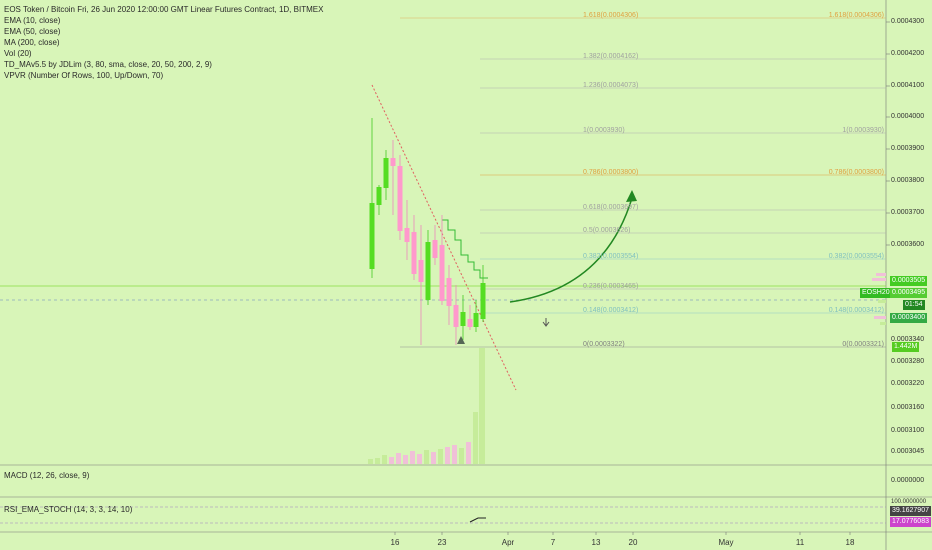  Describe the element at coordinates (908, 361) in the screenshot. I see `price-label: 0.0003280` at that location.